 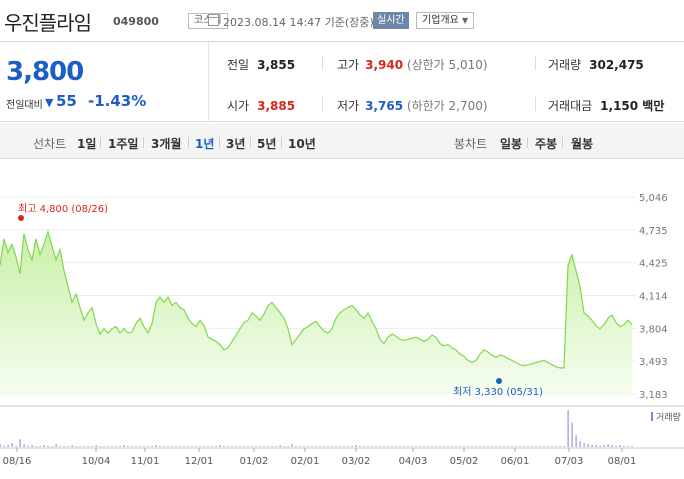 I want to click on volume: 거래량 302,475, so click(x=596, y=64).